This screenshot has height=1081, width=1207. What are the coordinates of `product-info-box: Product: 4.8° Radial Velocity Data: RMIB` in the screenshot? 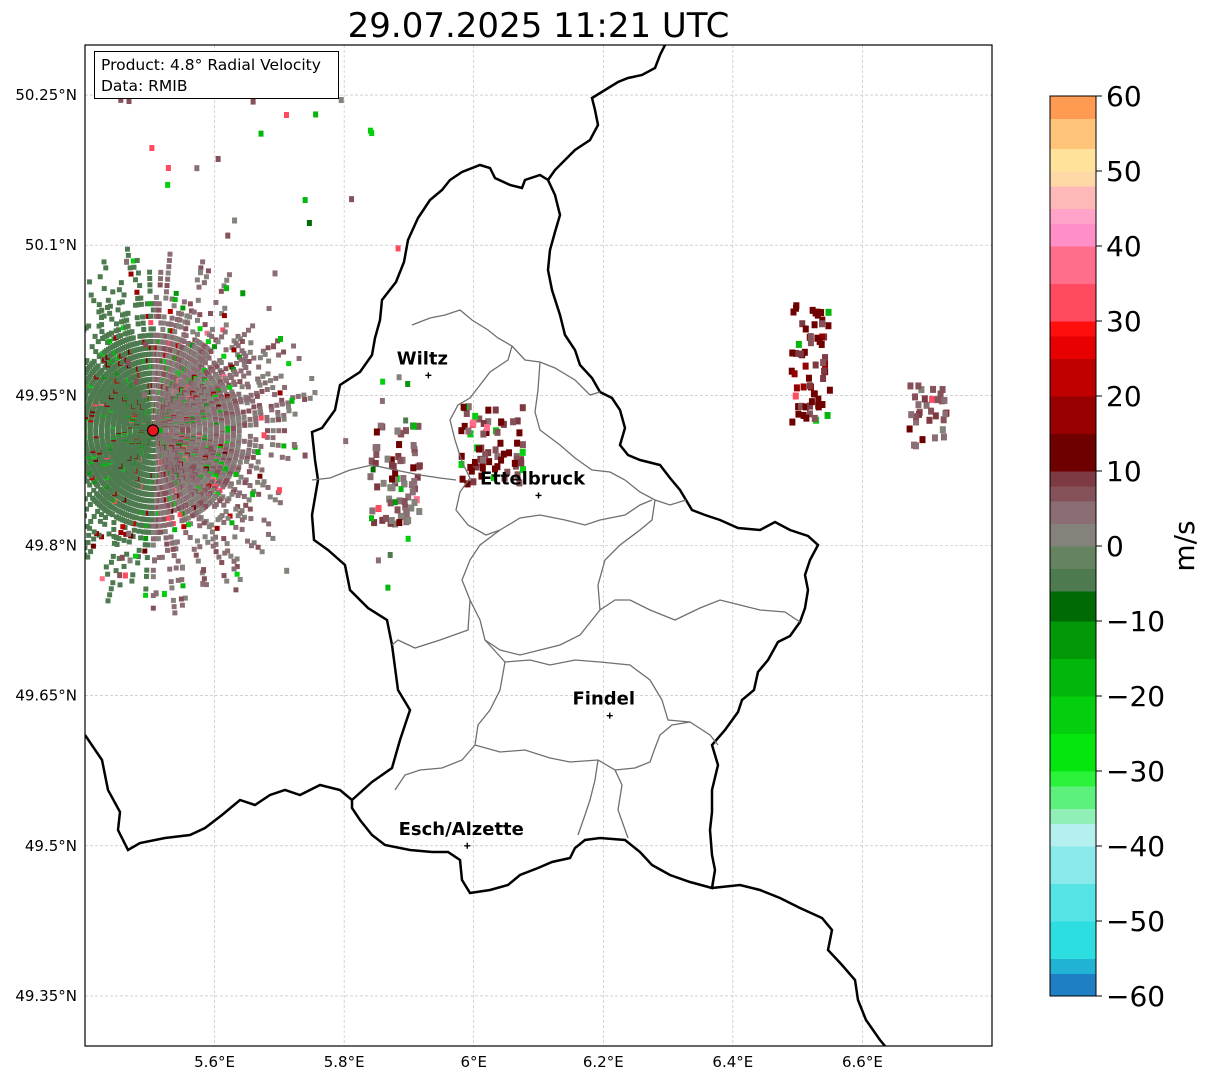 It's located at (216, 75).